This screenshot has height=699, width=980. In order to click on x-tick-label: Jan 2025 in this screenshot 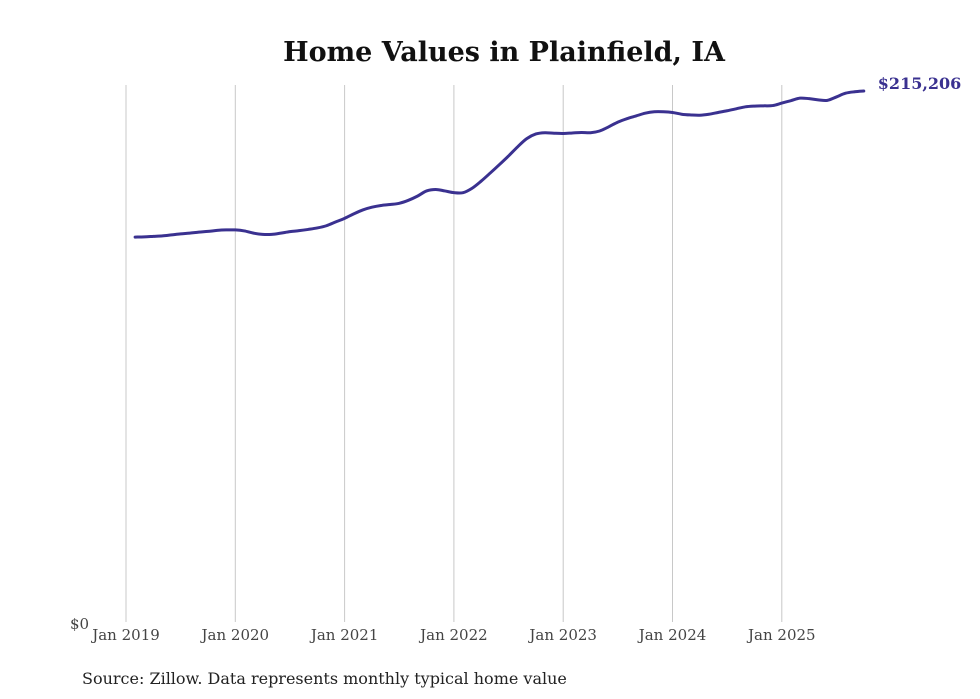, I will do `click(781, 635)`.